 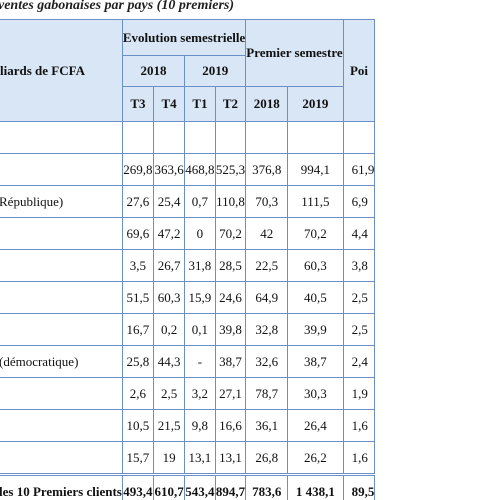 What do you see at coordinates (200, 297) in the screenshot?
I see `value-t1: 15,9` at bounding box center [200, 297].